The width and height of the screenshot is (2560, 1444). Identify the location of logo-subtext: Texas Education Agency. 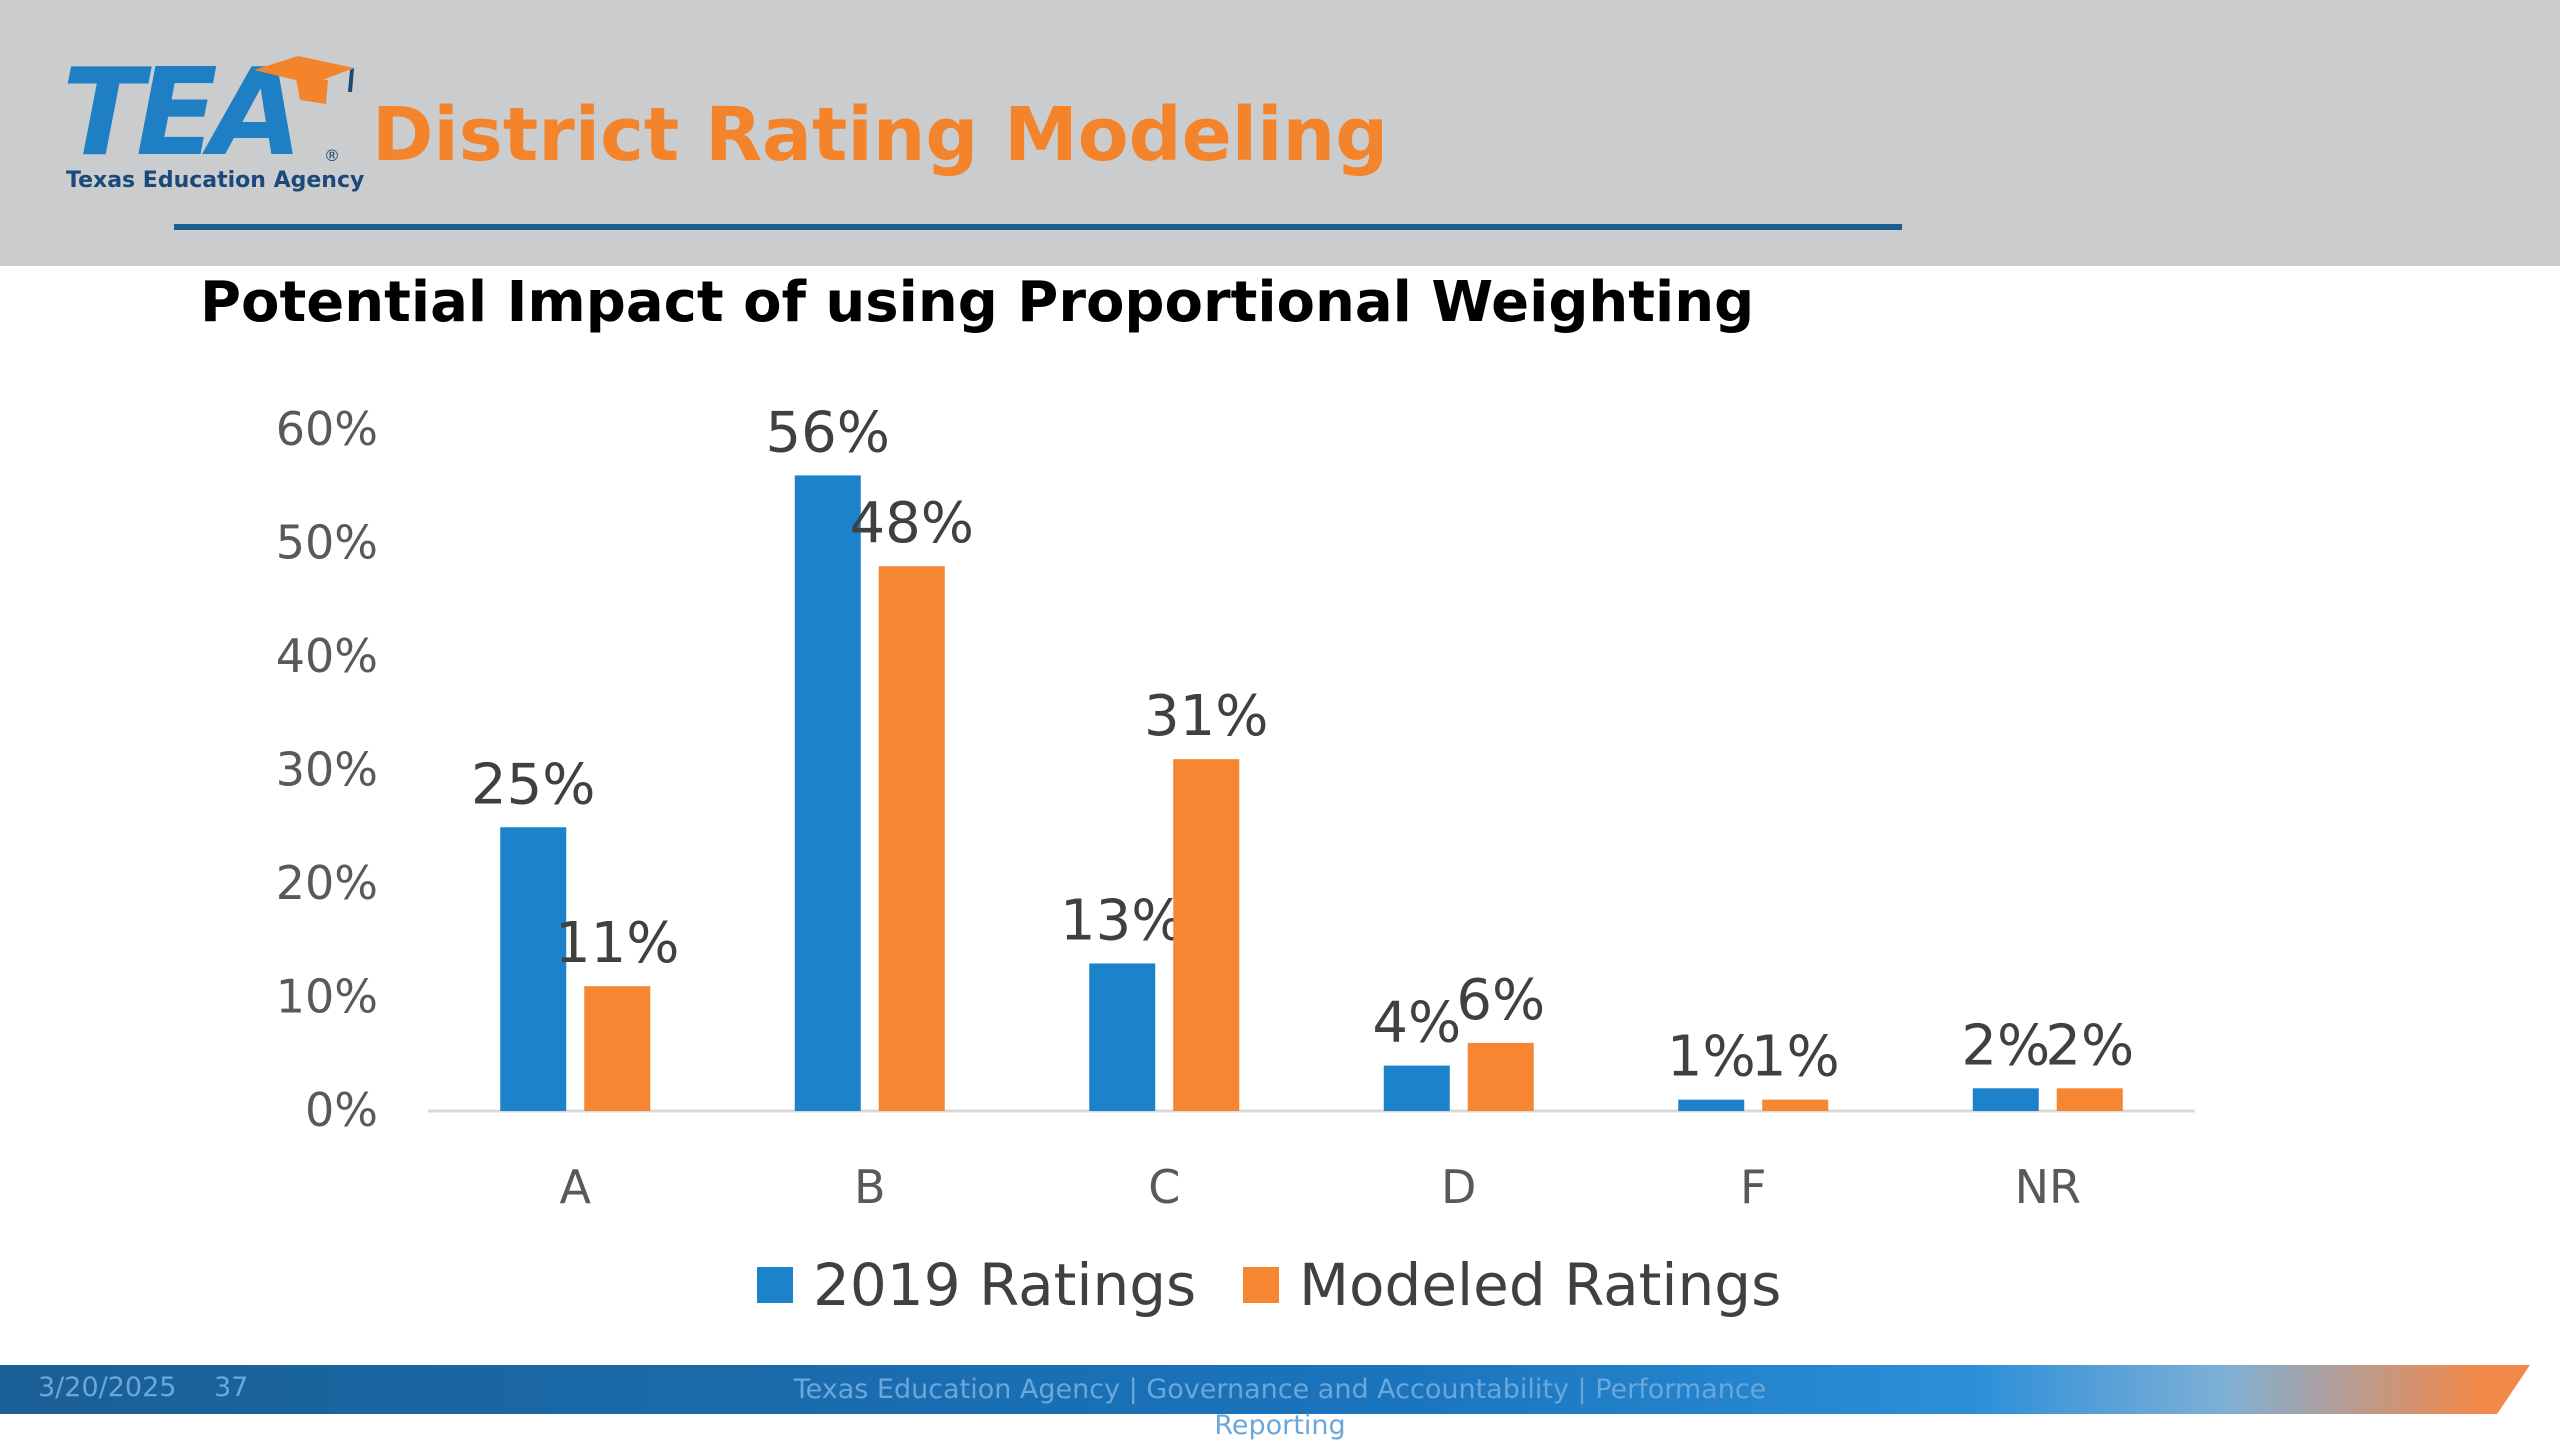
(215, 180).